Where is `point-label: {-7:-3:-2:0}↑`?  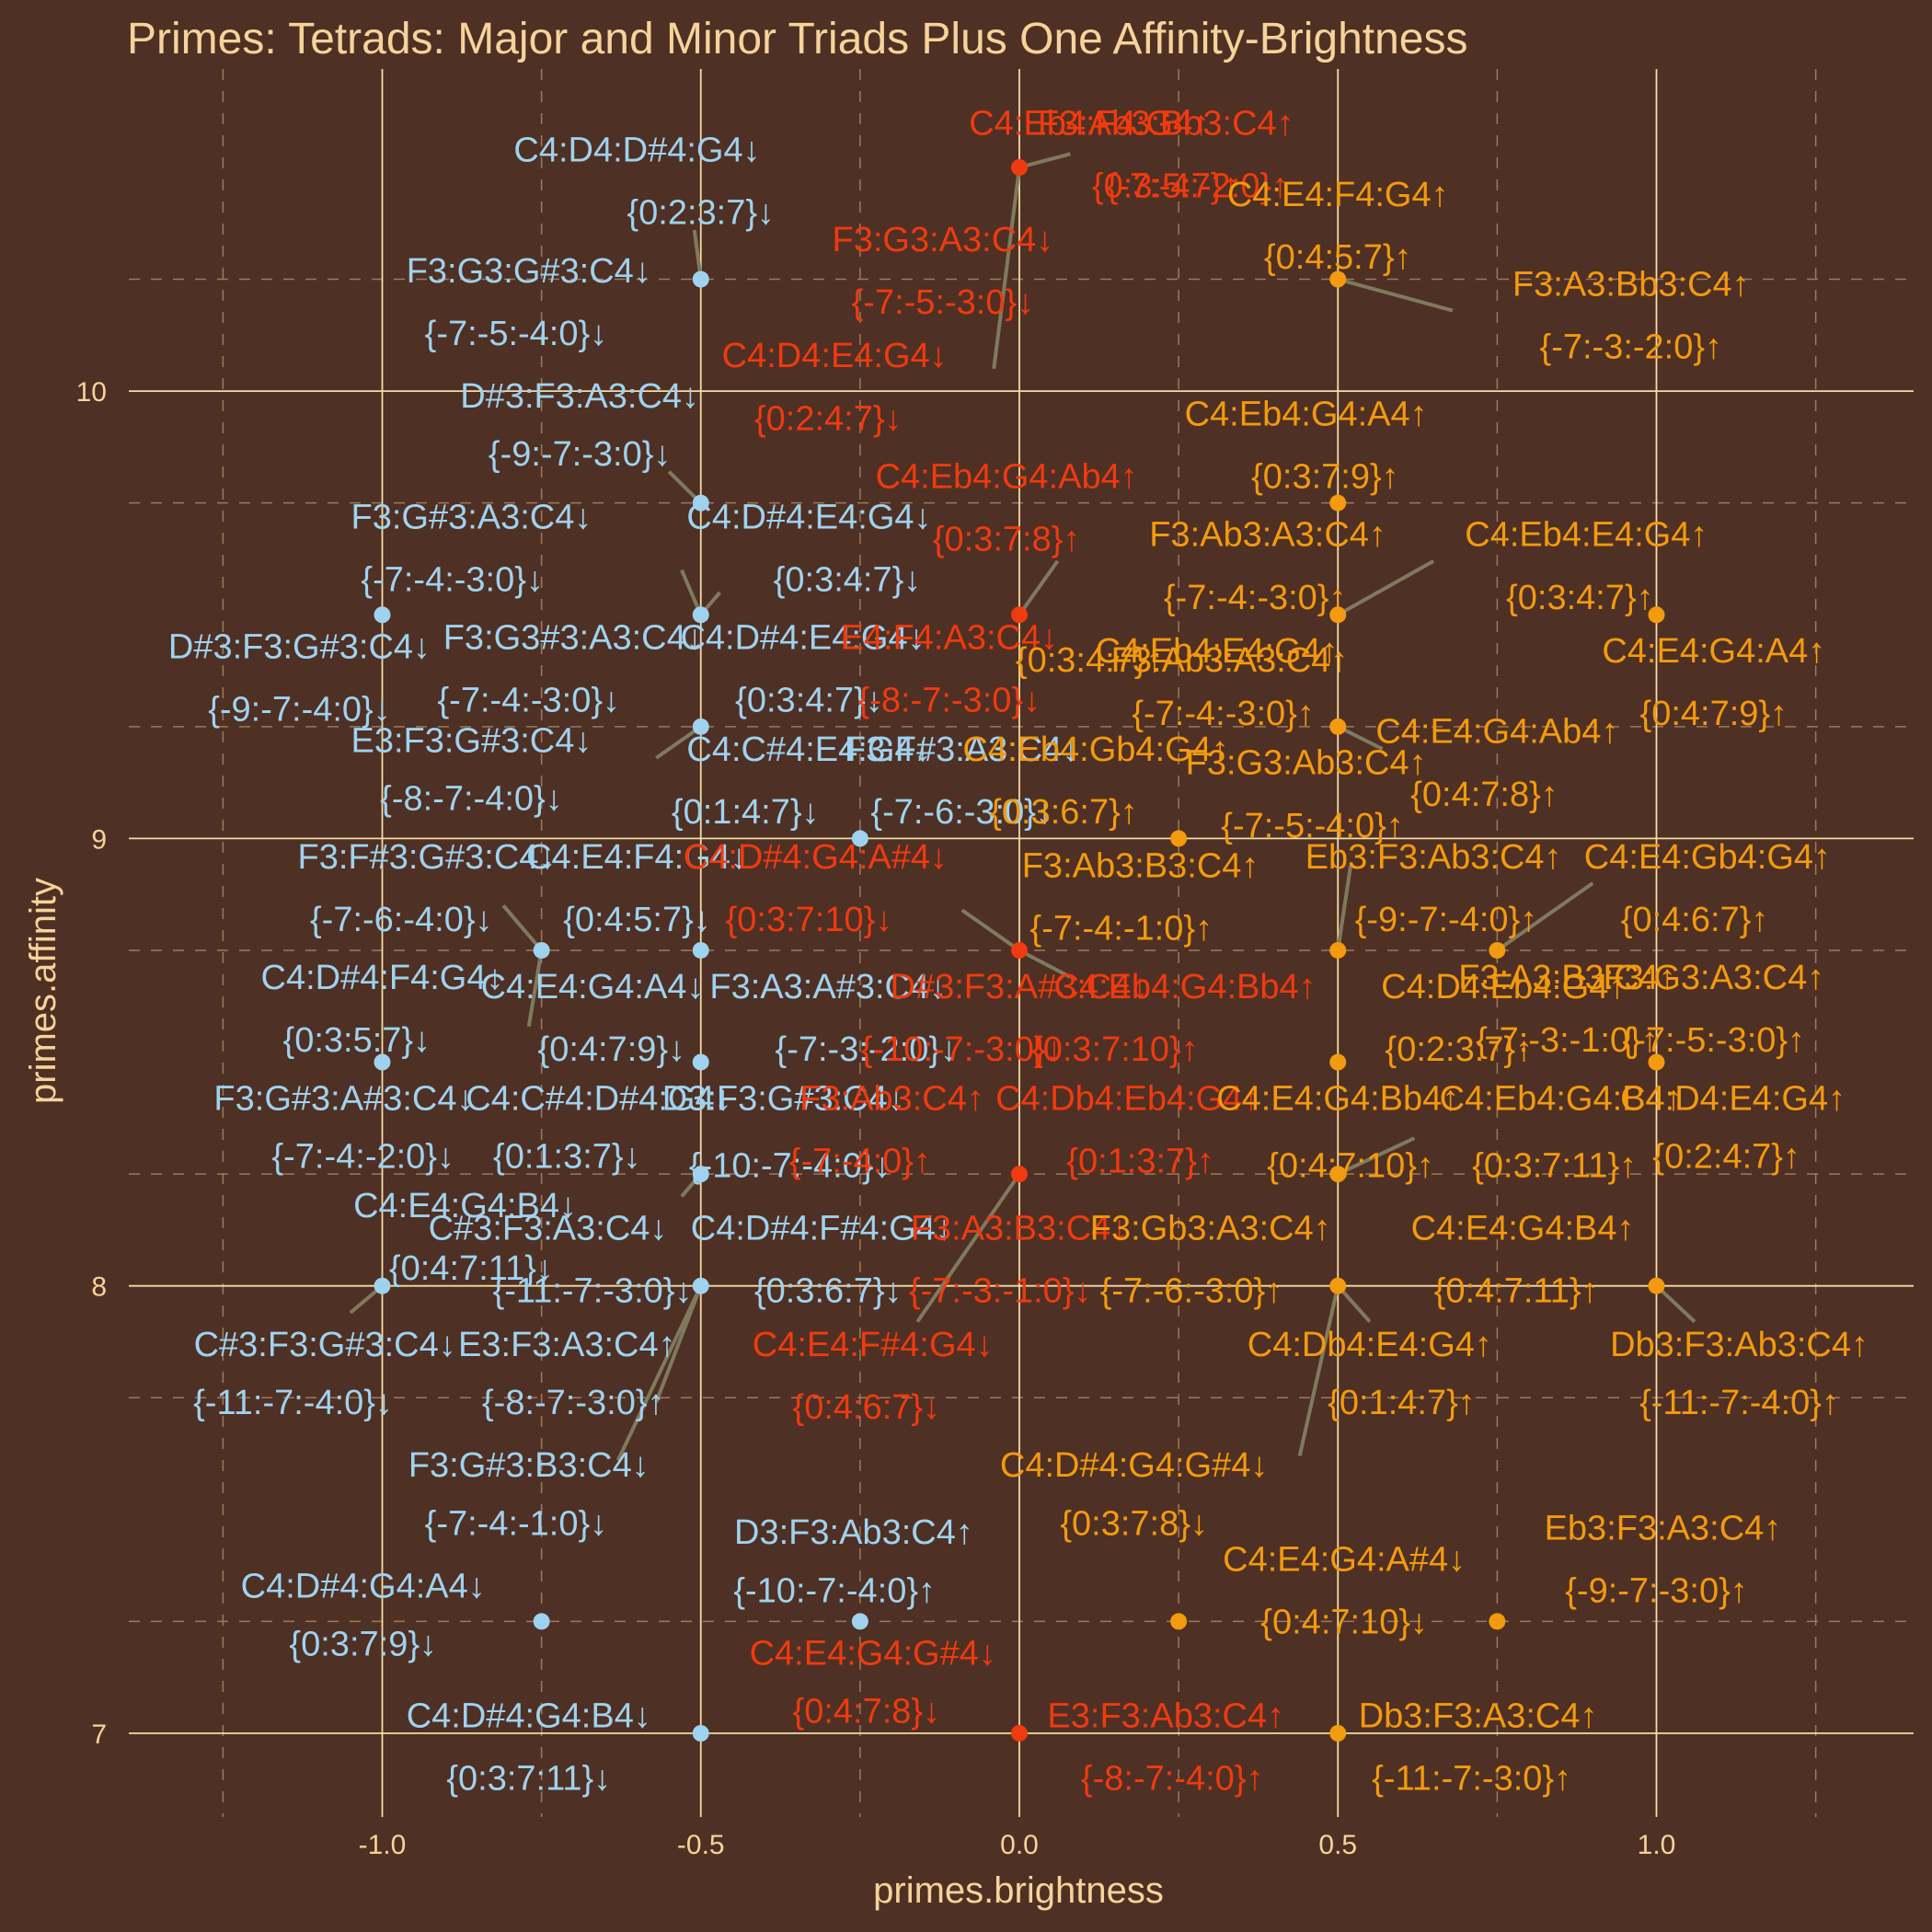 point-label: {-7:-3:-2:0}↑ is located at coordinates (1631, 347).